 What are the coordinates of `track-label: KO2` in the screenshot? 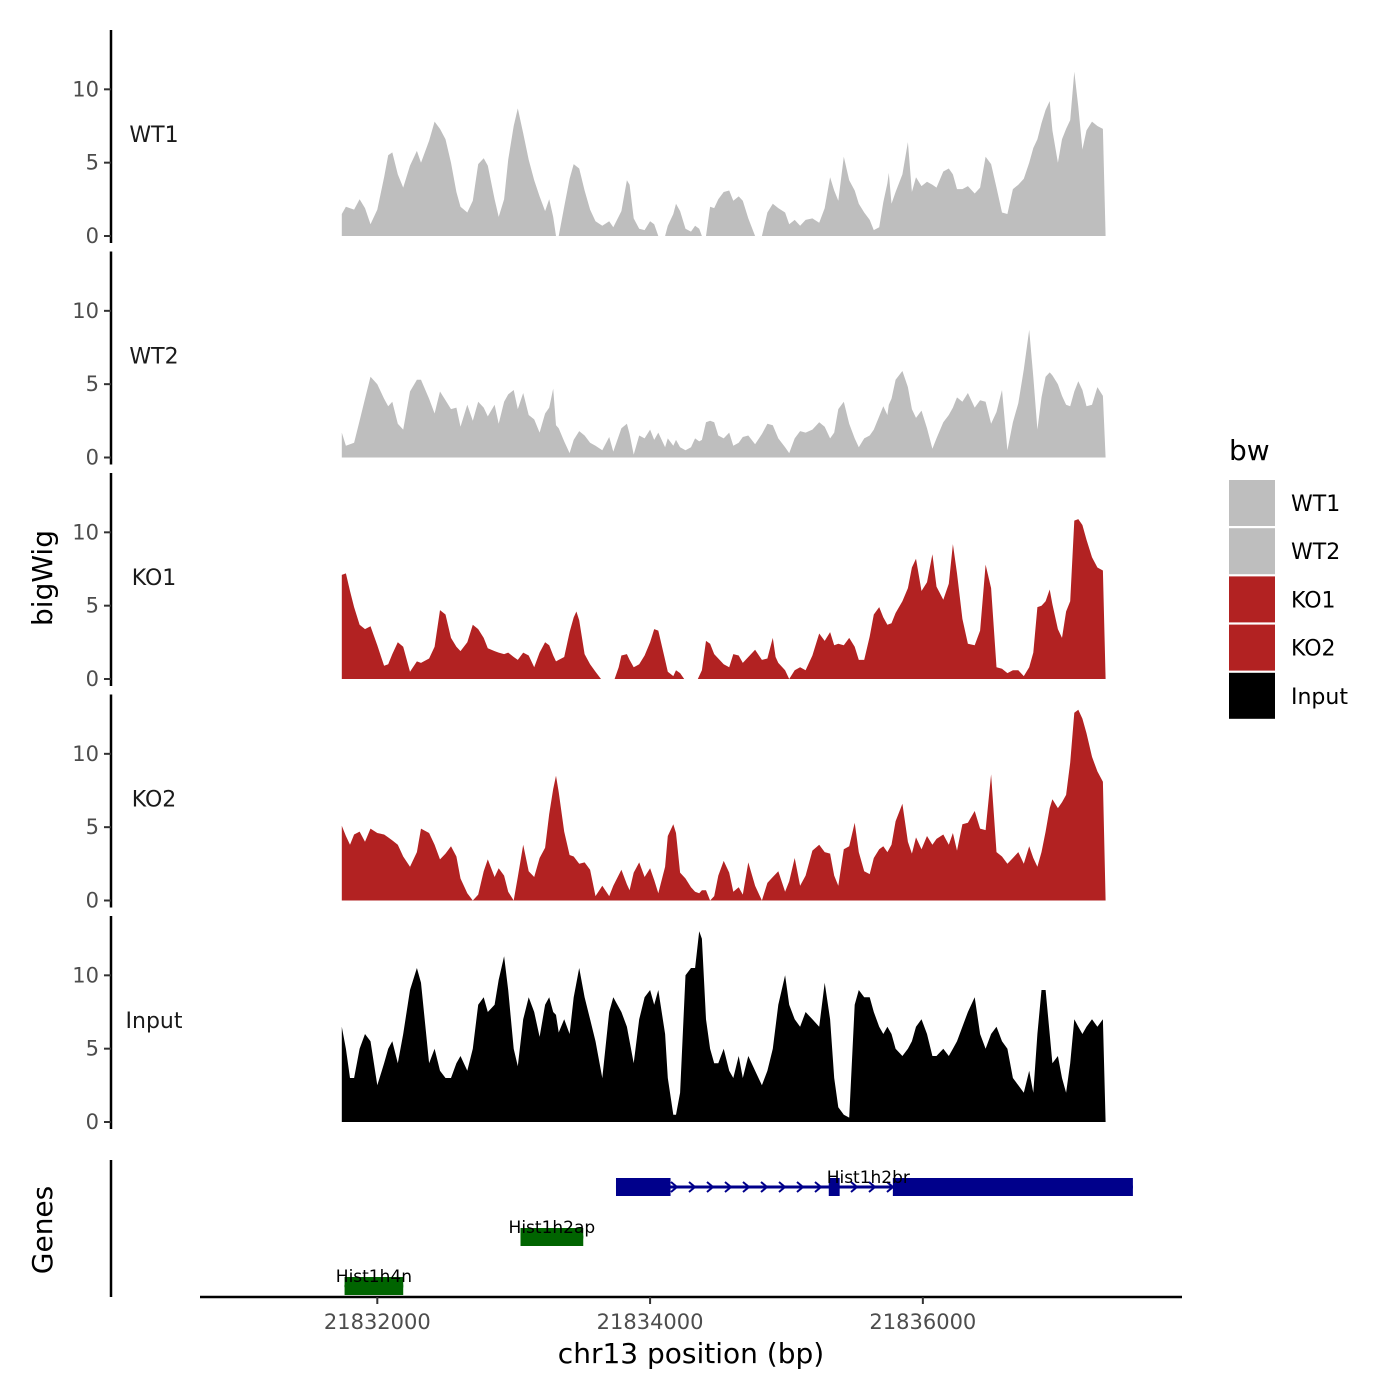 It's located at (154, 800).